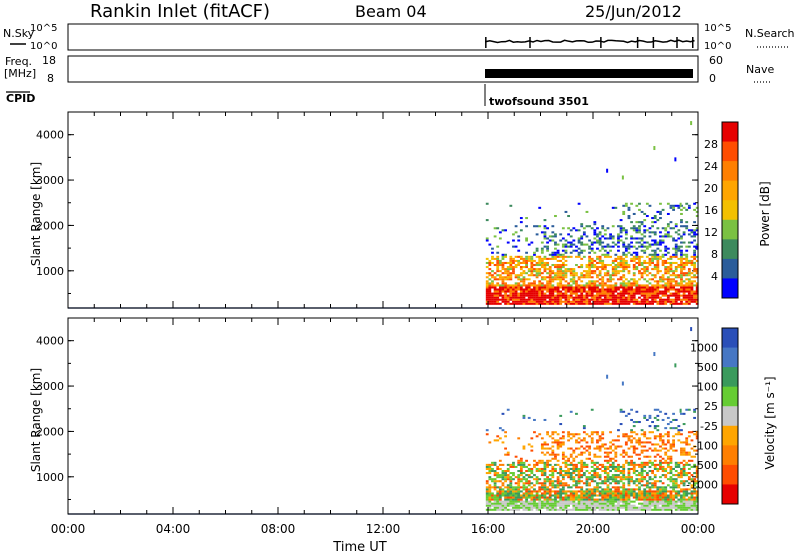  What do you see at coordinates (539, 101) in the screenshot?
I see `cpid-value: twofsound 3501` at bounding box center [539, 101].